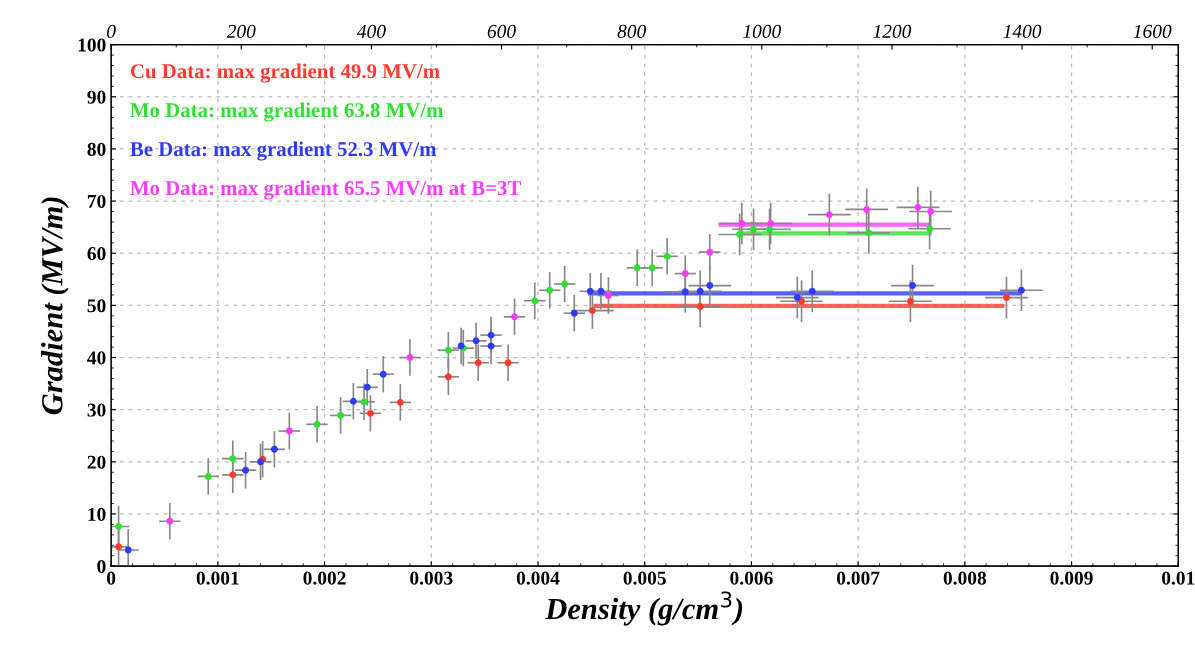  What do you see at coordinates (751, 578) in the screenshot?
I see `x-tick-label: 0.006` at bounding box center [751, 578].